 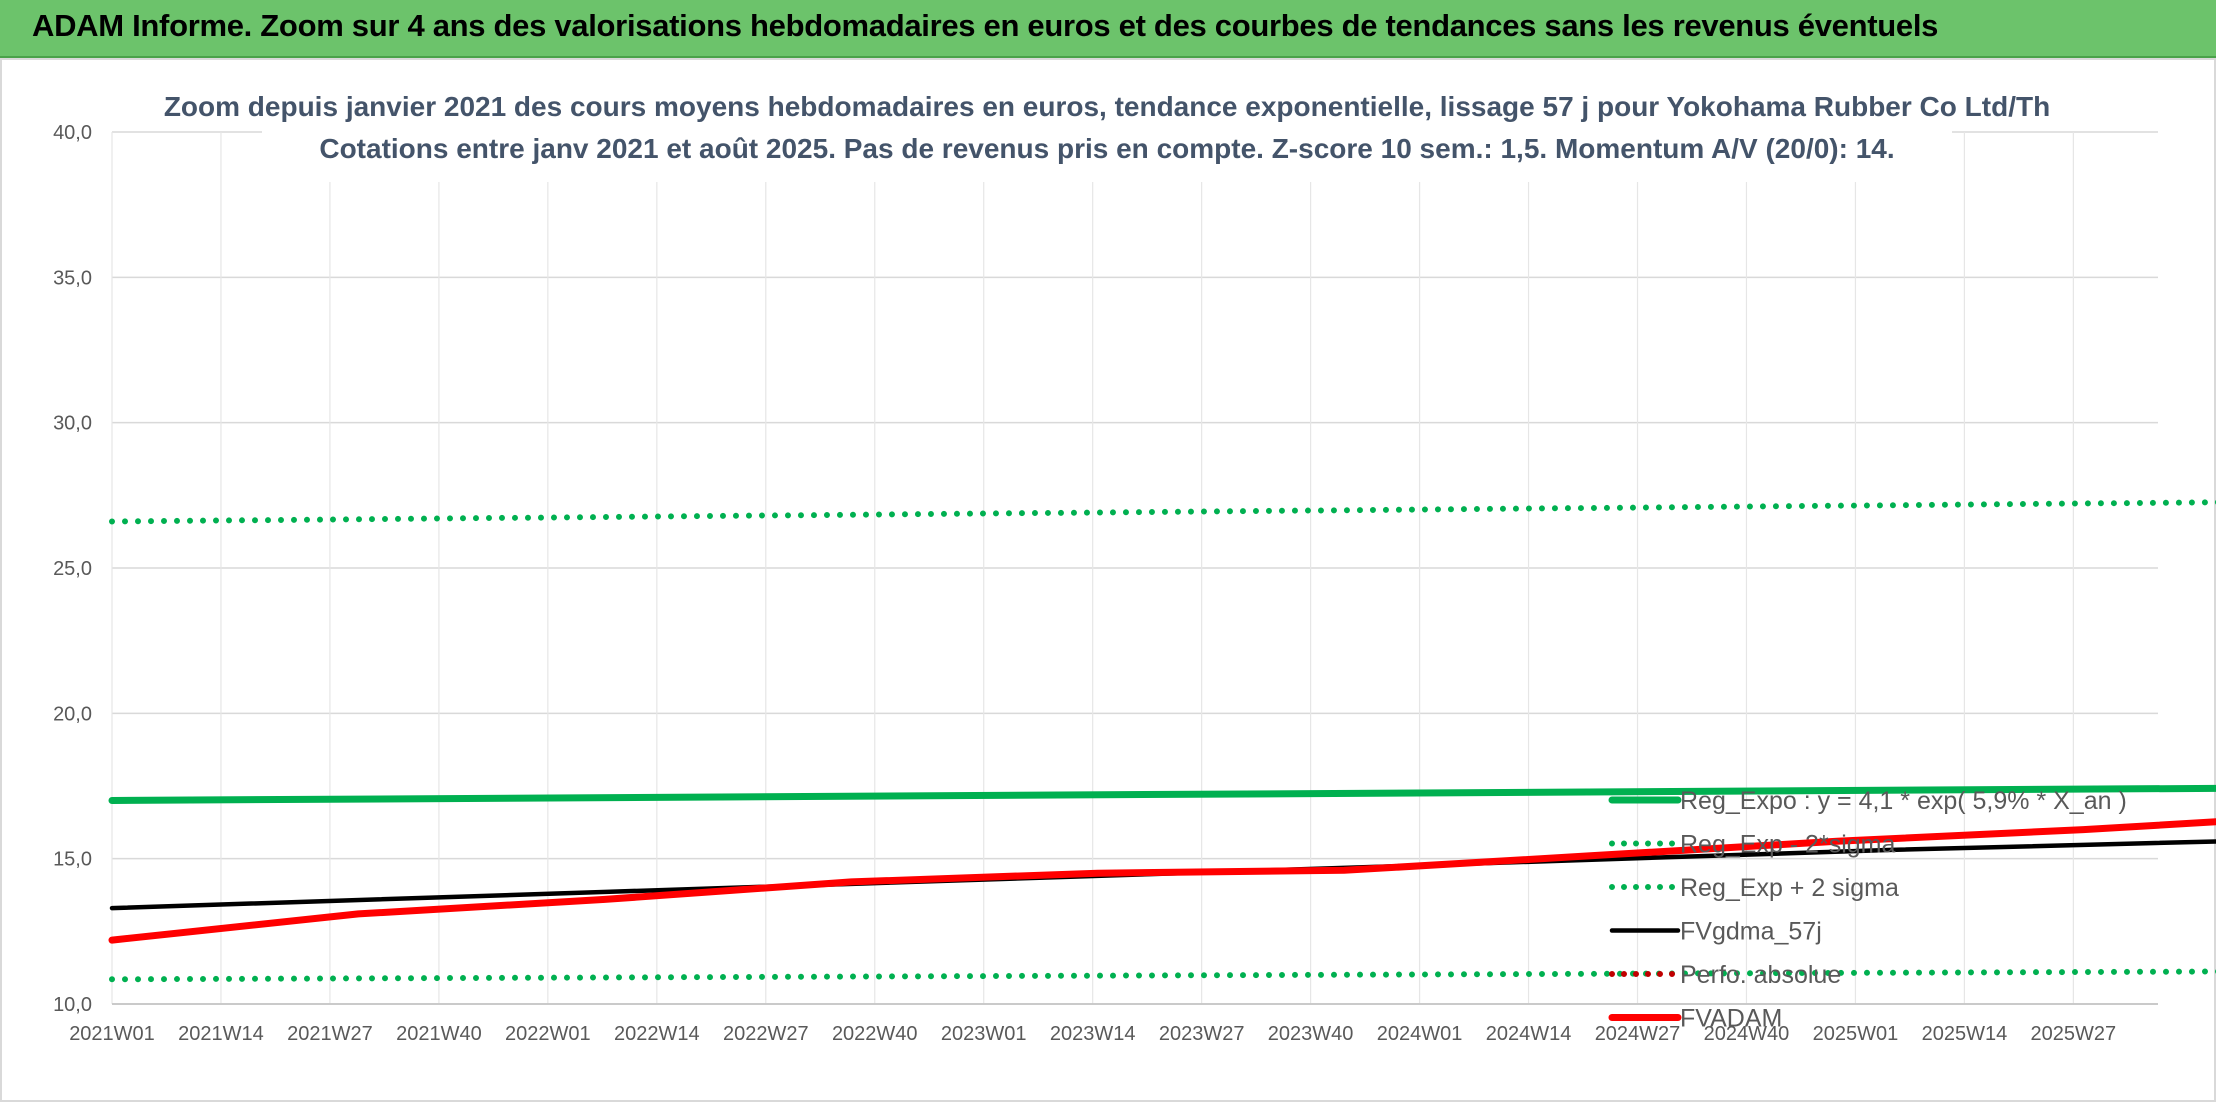 I want to click on x-tick-label: 2024W14, so click(x=1529, y=1034).